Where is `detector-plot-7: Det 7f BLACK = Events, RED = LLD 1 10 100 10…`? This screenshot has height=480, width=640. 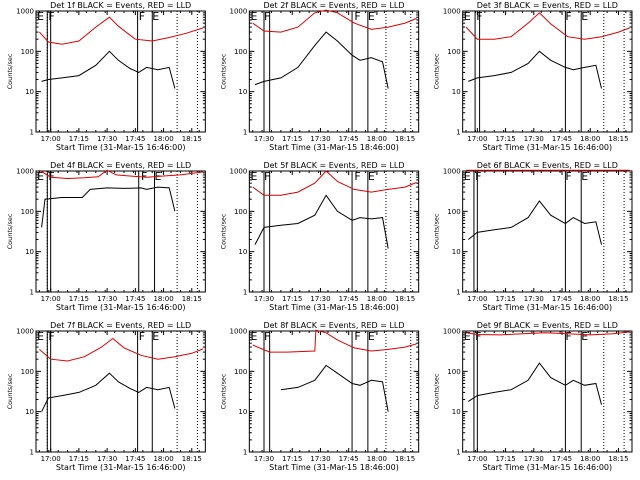 detector-plot-7: Det 7f BLACK = Events, RED = LLD 1 10 100 10… is located at coordinates (106, 396).